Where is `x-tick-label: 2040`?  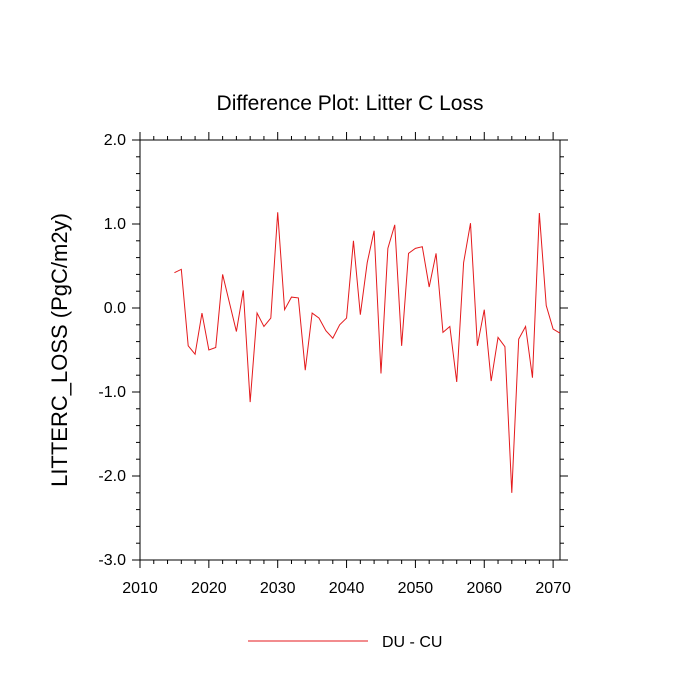 x-tick-label: 2040 is located at coordinates (347, 588).